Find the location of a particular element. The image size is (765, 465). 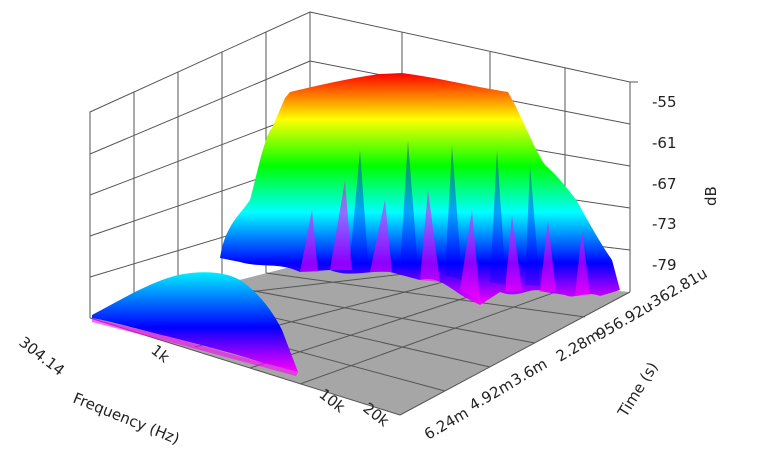

z-axis: -55 -61 -67 -73 -79 dB is located at coordinates (675, 177).